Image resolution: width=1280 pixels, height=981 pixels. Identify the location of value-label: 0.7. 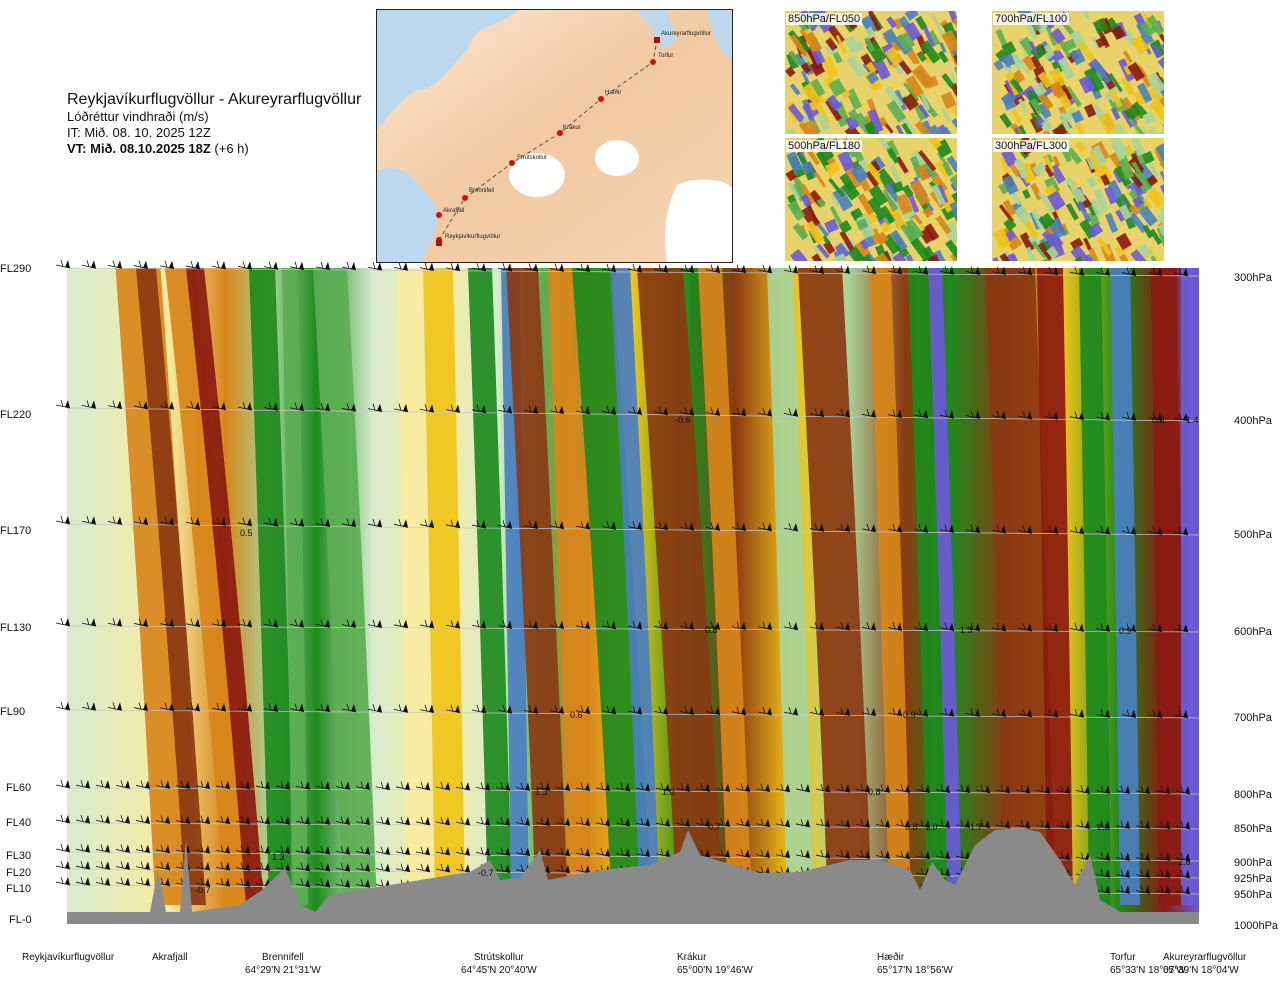
(714, 827).